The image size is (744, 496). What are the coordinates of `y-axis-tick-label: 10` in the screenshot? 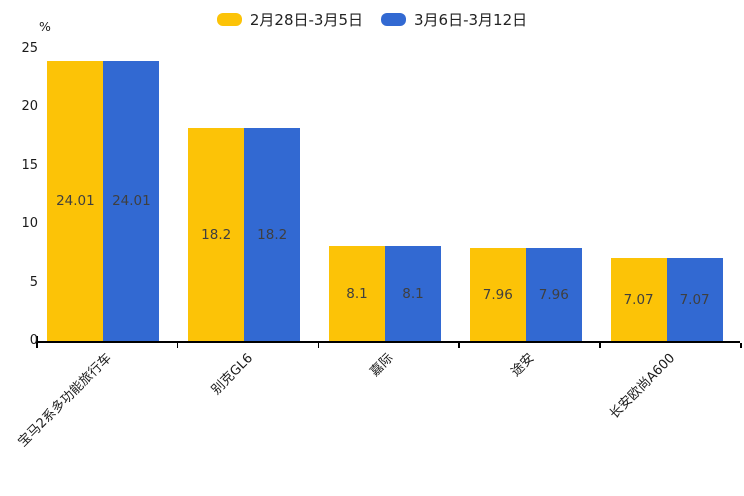 It's located at (29, 224).